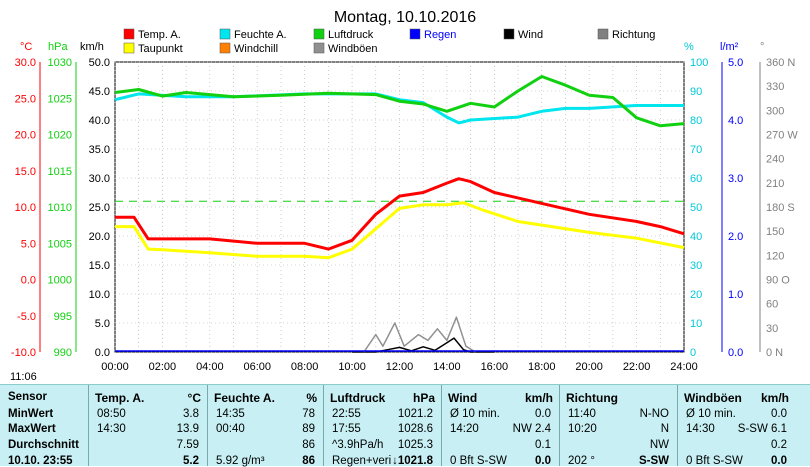 The width and height of the screenshot is (810, 467). I want to click on wind-tick-9: 5.0, so click(102, 324).